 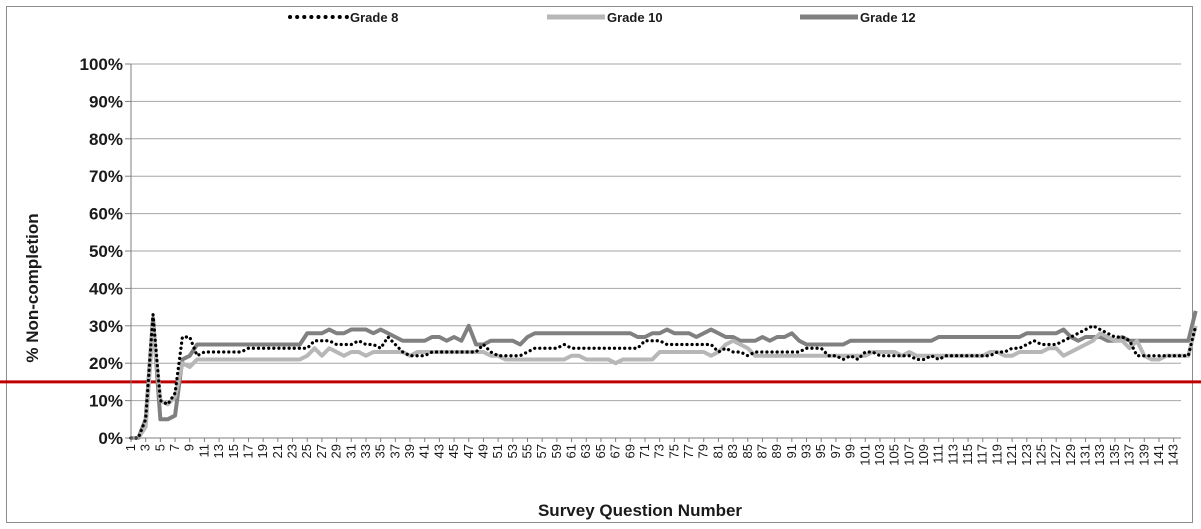 I want to click on x-tick-label: 17, so click(x=247, y=451).